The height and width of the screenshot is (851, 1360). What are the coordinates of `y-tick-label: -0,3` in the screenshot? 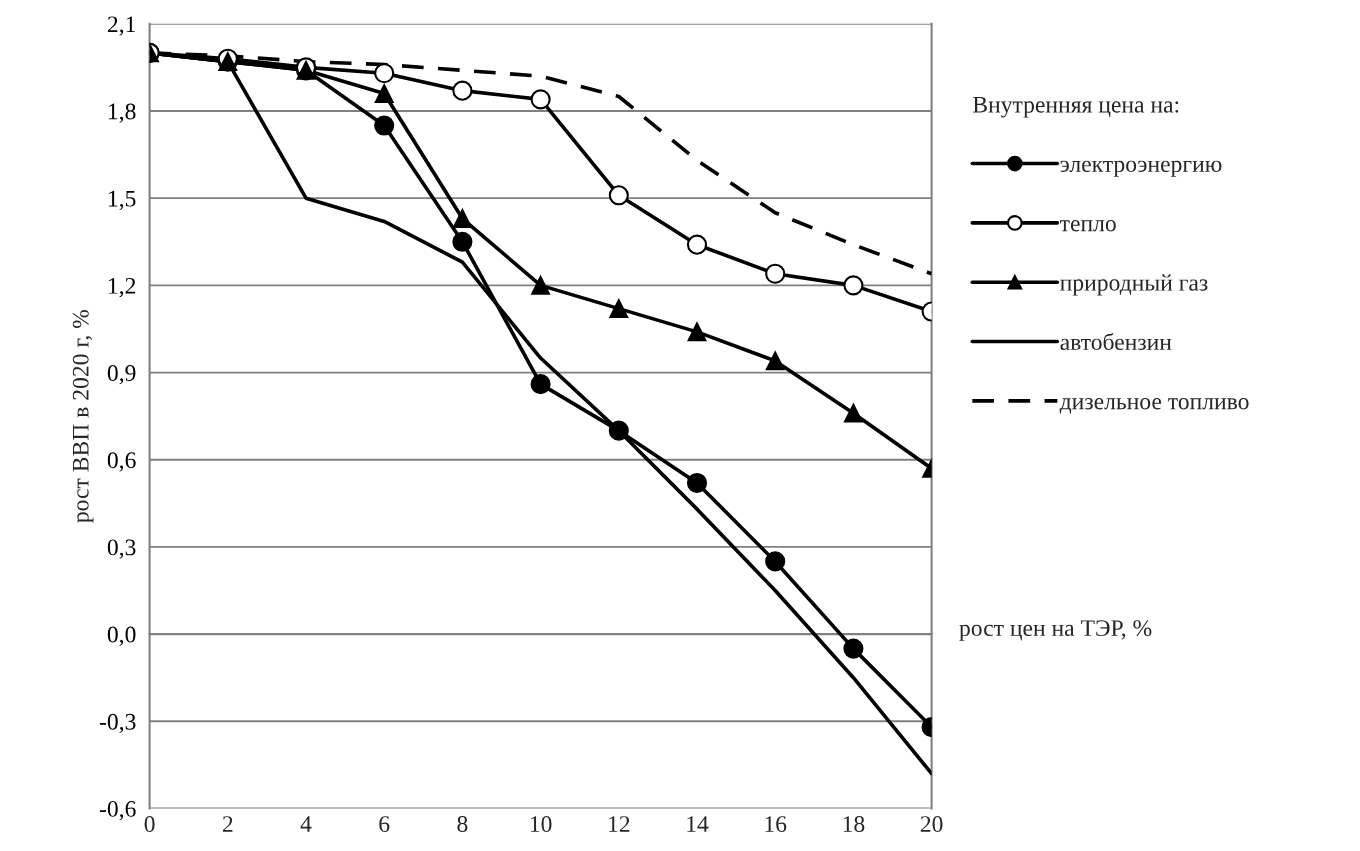 It's located at (117, 723).